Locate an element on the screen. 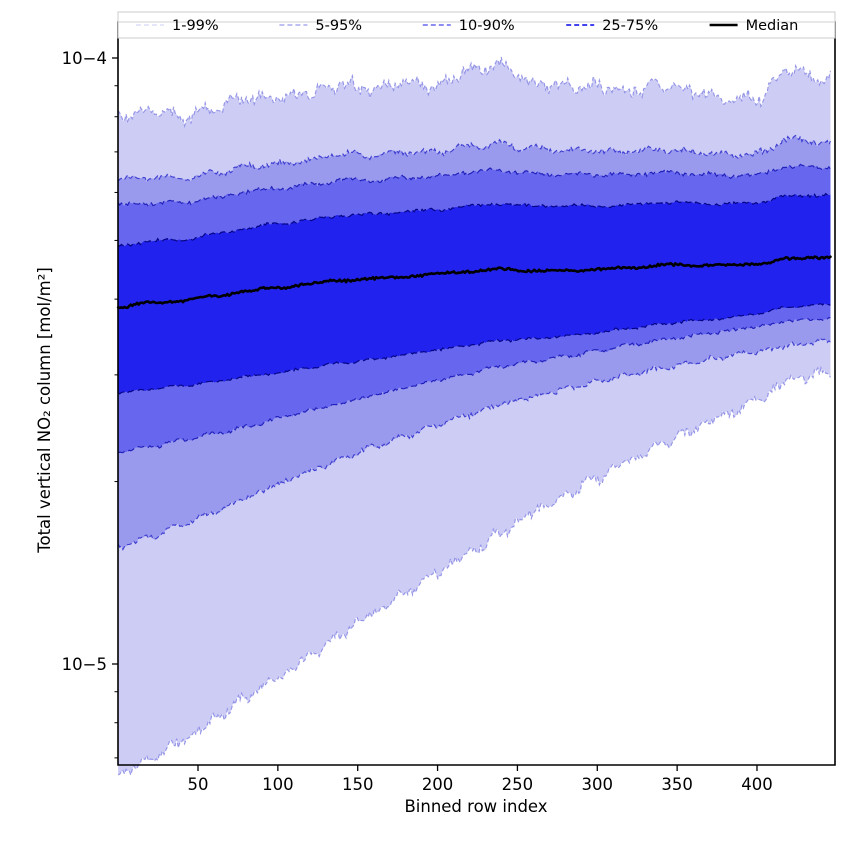 The image size is (850, 850). band-edge-10-90-lo is located at coordinates (474, 385).